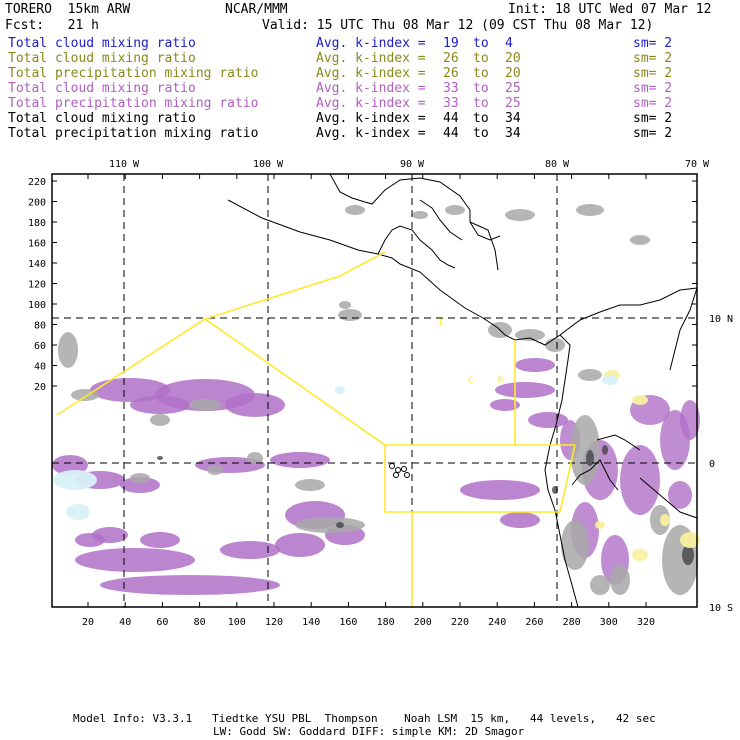 The width and height of the screenshot is (740, 740). What do you see at coordinates (712, 464) in the screenshot?
I see `latitude-label: 0` at bounding box center [712, 464].